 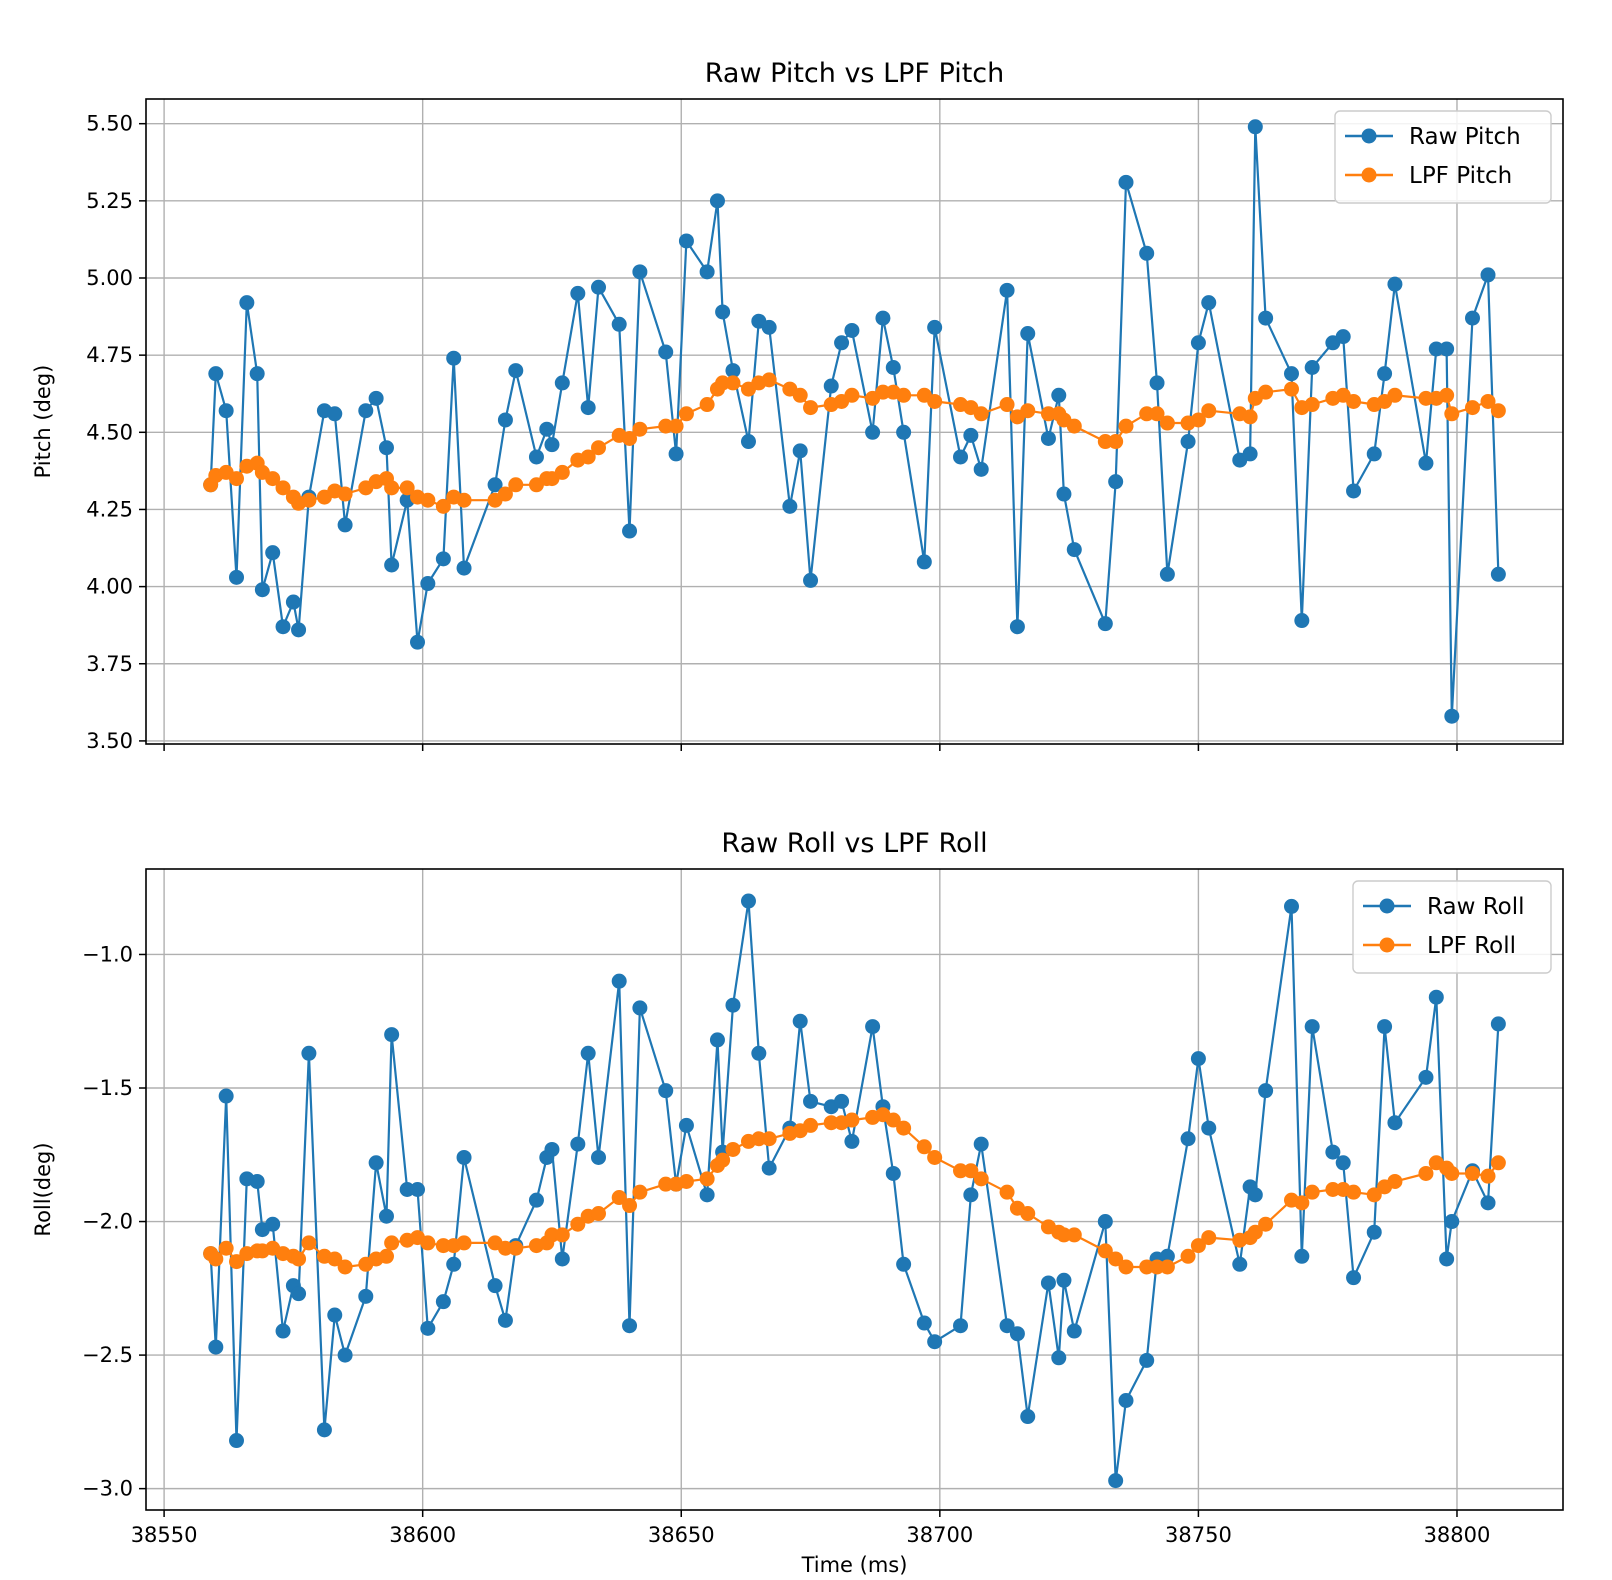 I want to click on y-tick-label: −1.5, so click(x=107, y=1088).